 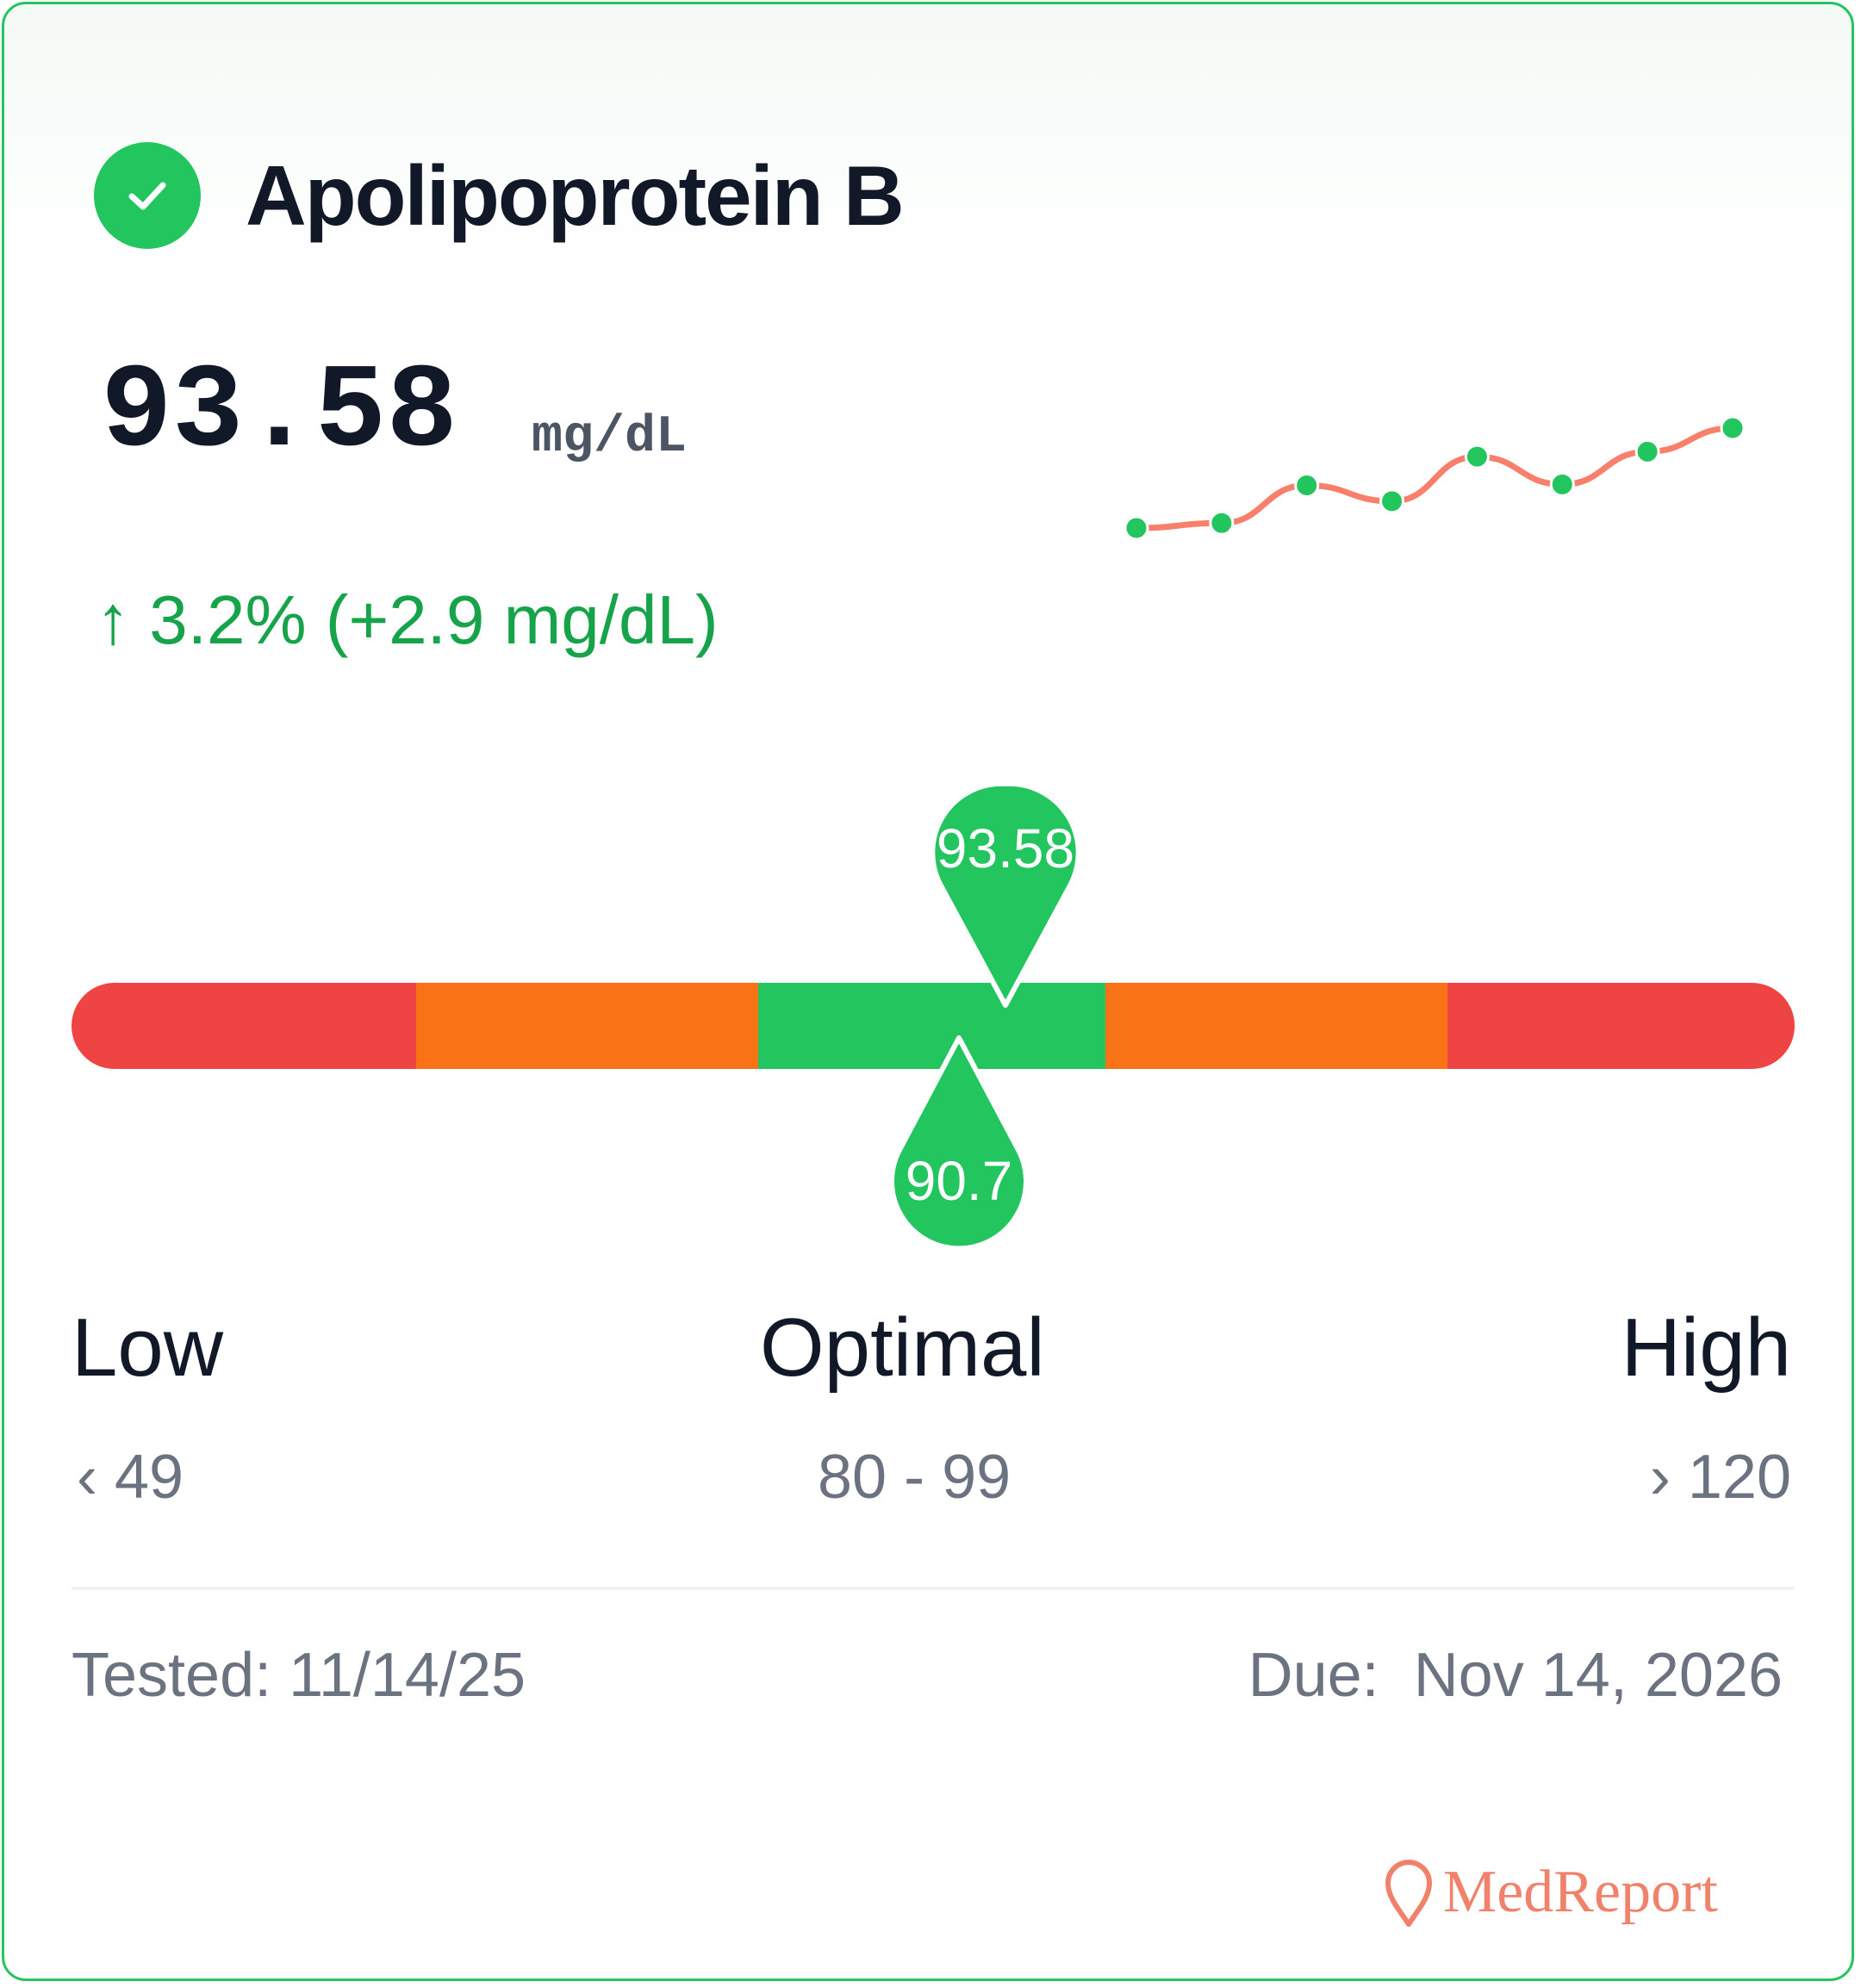 What do you see at coordinates (407, 619) in the screenshot?
I see `change-indicator: ↑ 3.2% (+2.9 mg/dL)` at bounding box center [407, 619].